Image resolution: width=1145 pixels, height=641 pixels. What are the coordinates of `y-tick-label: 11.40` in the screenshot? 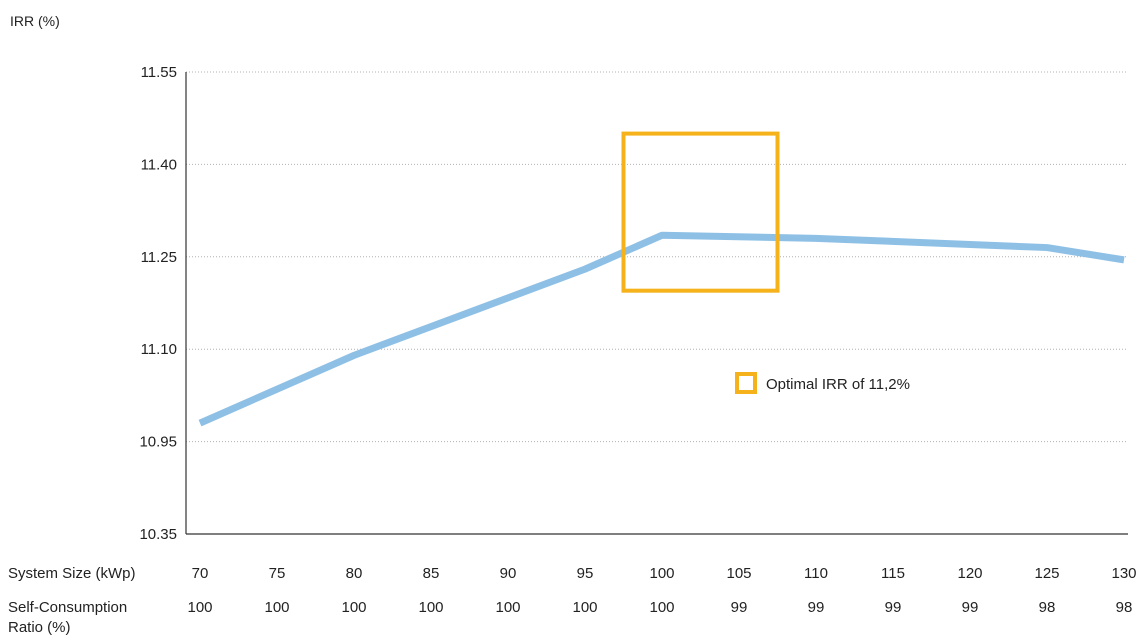 It's located at (159, 164).